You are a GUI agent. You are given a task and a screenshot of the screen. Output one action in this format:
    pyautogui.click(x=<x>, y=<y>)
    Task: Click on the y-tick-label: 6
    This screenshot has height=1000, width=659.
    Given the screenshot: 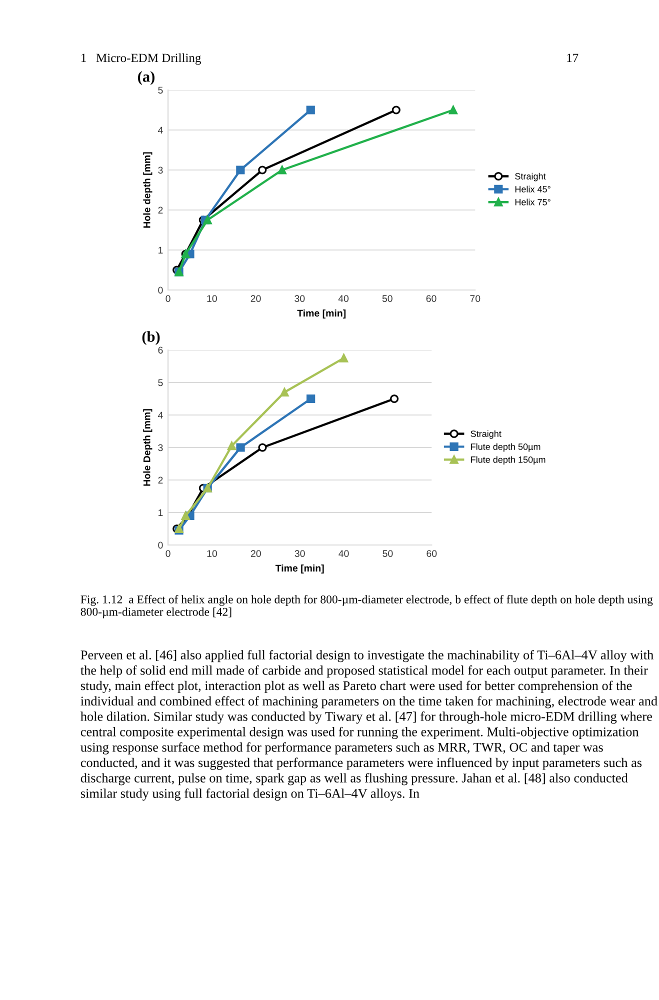 What is the action you would take?
    pyautogui.click(x=160, y=350)
    